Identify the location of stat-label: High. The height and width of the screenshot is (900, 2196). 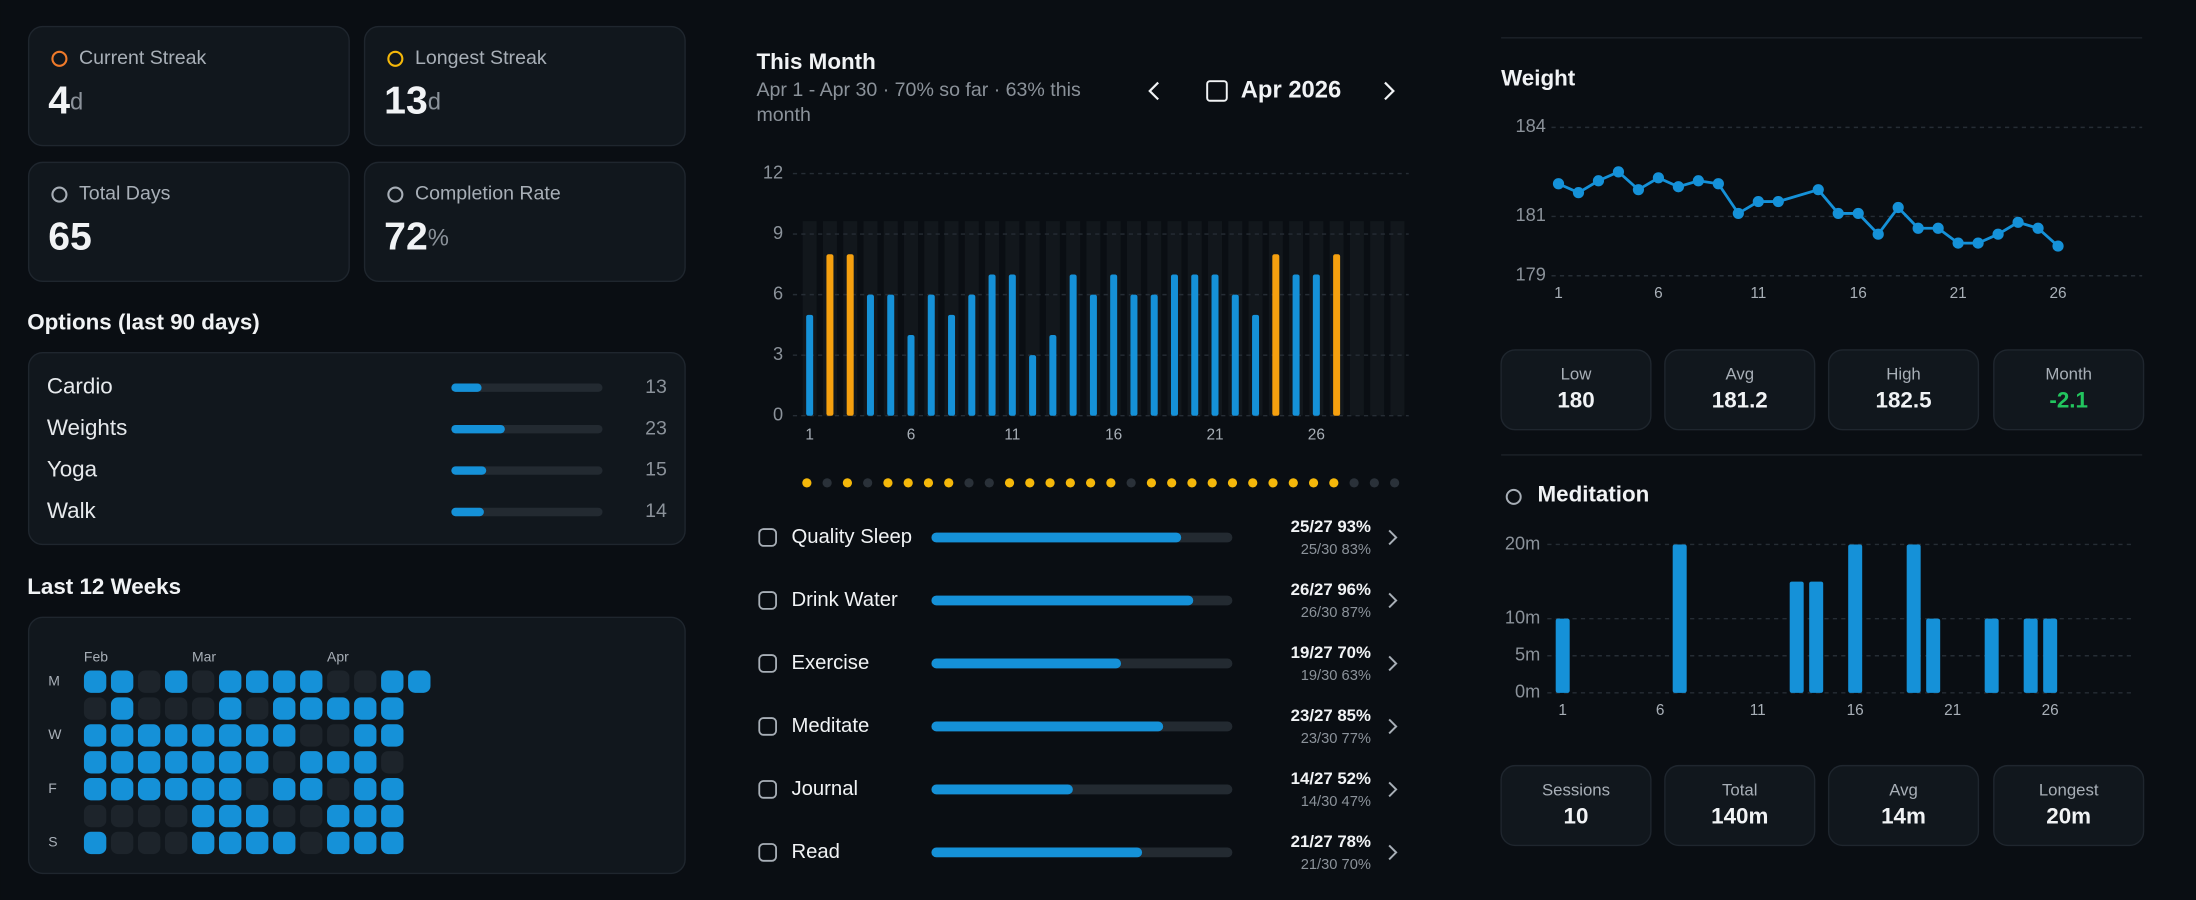
(1903, 374).